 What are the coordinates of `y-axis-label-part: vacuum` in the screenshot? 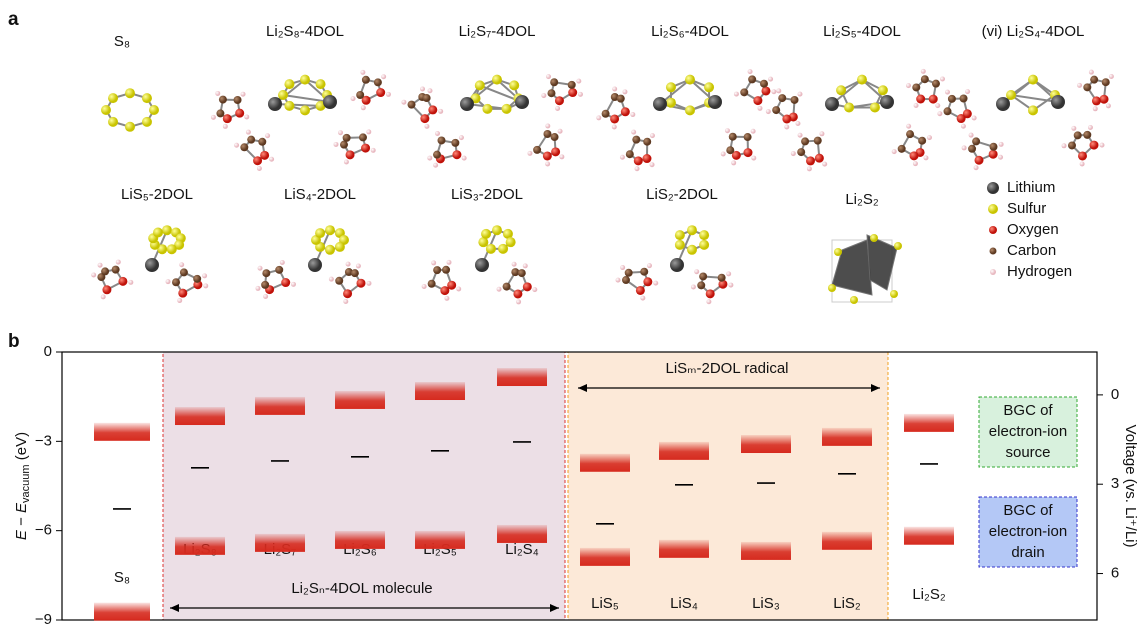 It's located at (26, 483).